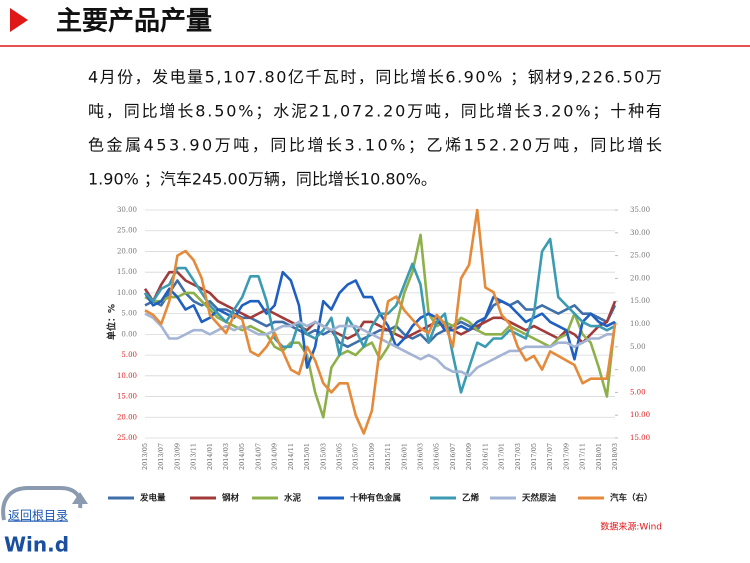  What do you see at coordinates (471, 498) in the screenshot?
I see `legend-label: 乙烯` at bounding box center [471, 498].